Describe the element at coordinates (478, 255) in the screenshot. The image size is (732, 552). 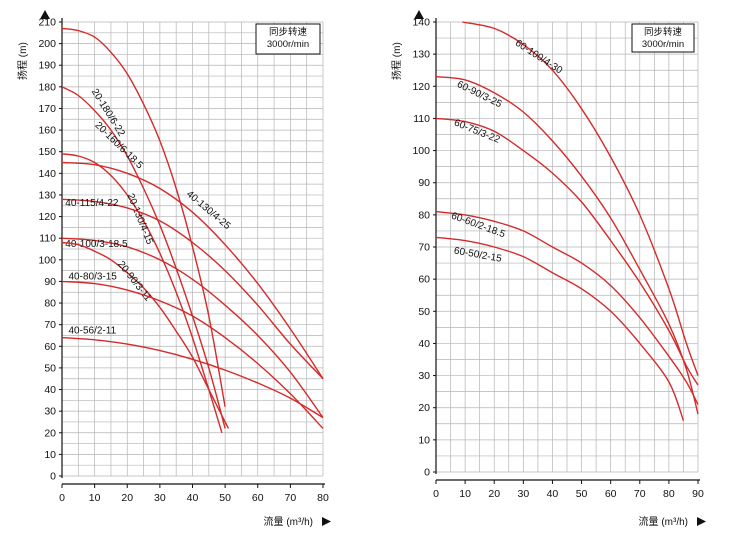
I see `series-label: 60-50/2-15` at that location.